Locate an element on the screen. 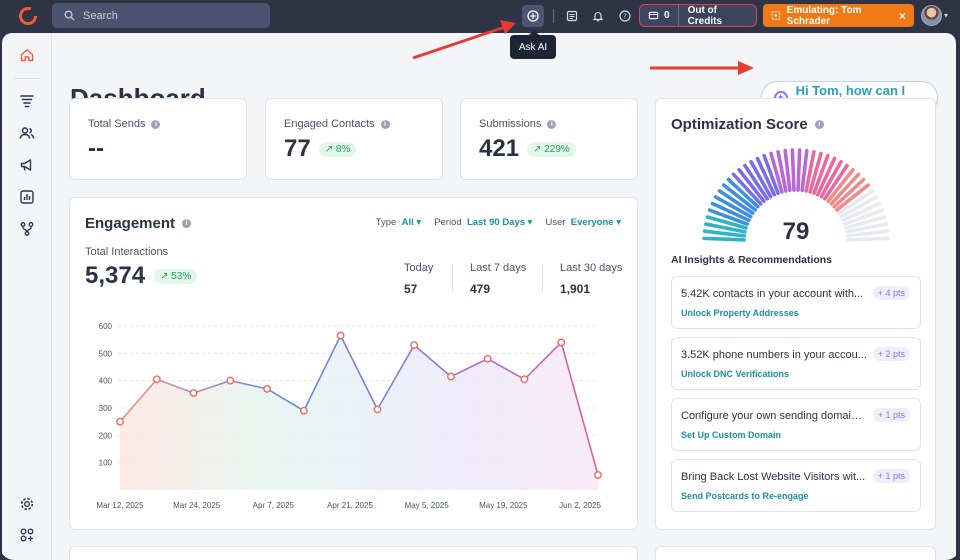 The image size is (960, 560). next-card-partial is located at coordinates (353, 553).